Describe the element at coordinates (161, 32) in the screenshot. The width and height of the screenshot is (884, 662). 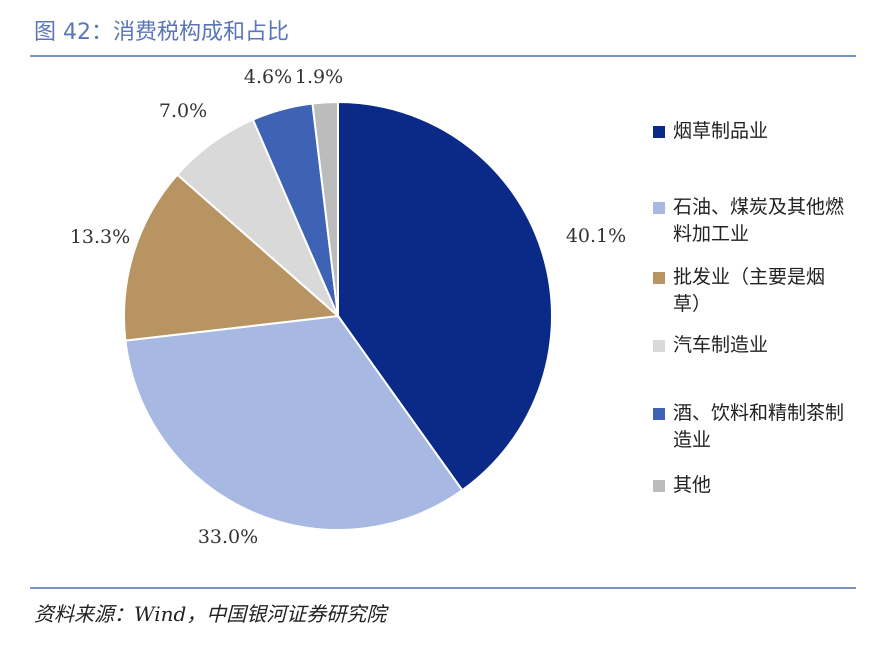
I see `figure-title: 图 42：消费税构成和占比` at that location.